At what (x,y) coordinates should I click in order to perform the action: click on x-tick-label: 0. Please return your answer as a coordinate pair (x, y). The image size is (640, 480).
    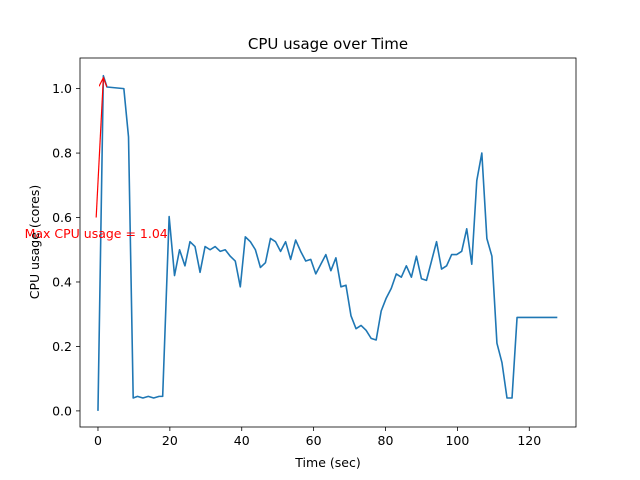
    Looking at the image, I should click on (98, 440).